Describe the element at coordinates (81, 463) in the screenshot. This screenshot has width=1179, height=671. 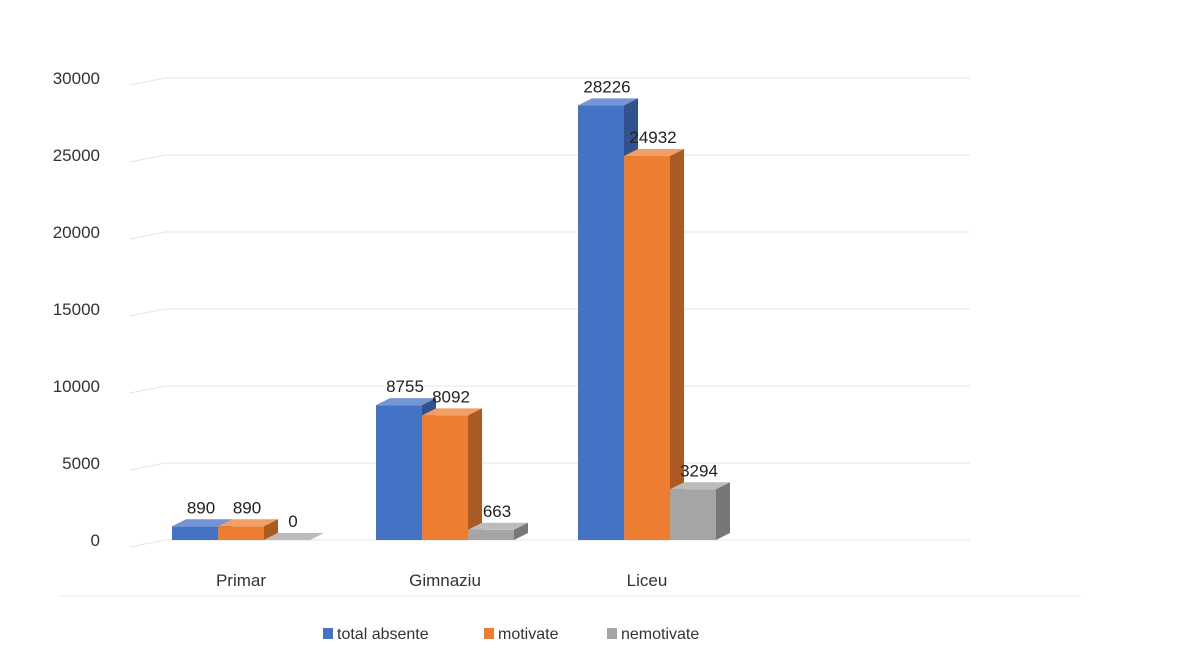
I see `y-tick-label: 5000` at that location.